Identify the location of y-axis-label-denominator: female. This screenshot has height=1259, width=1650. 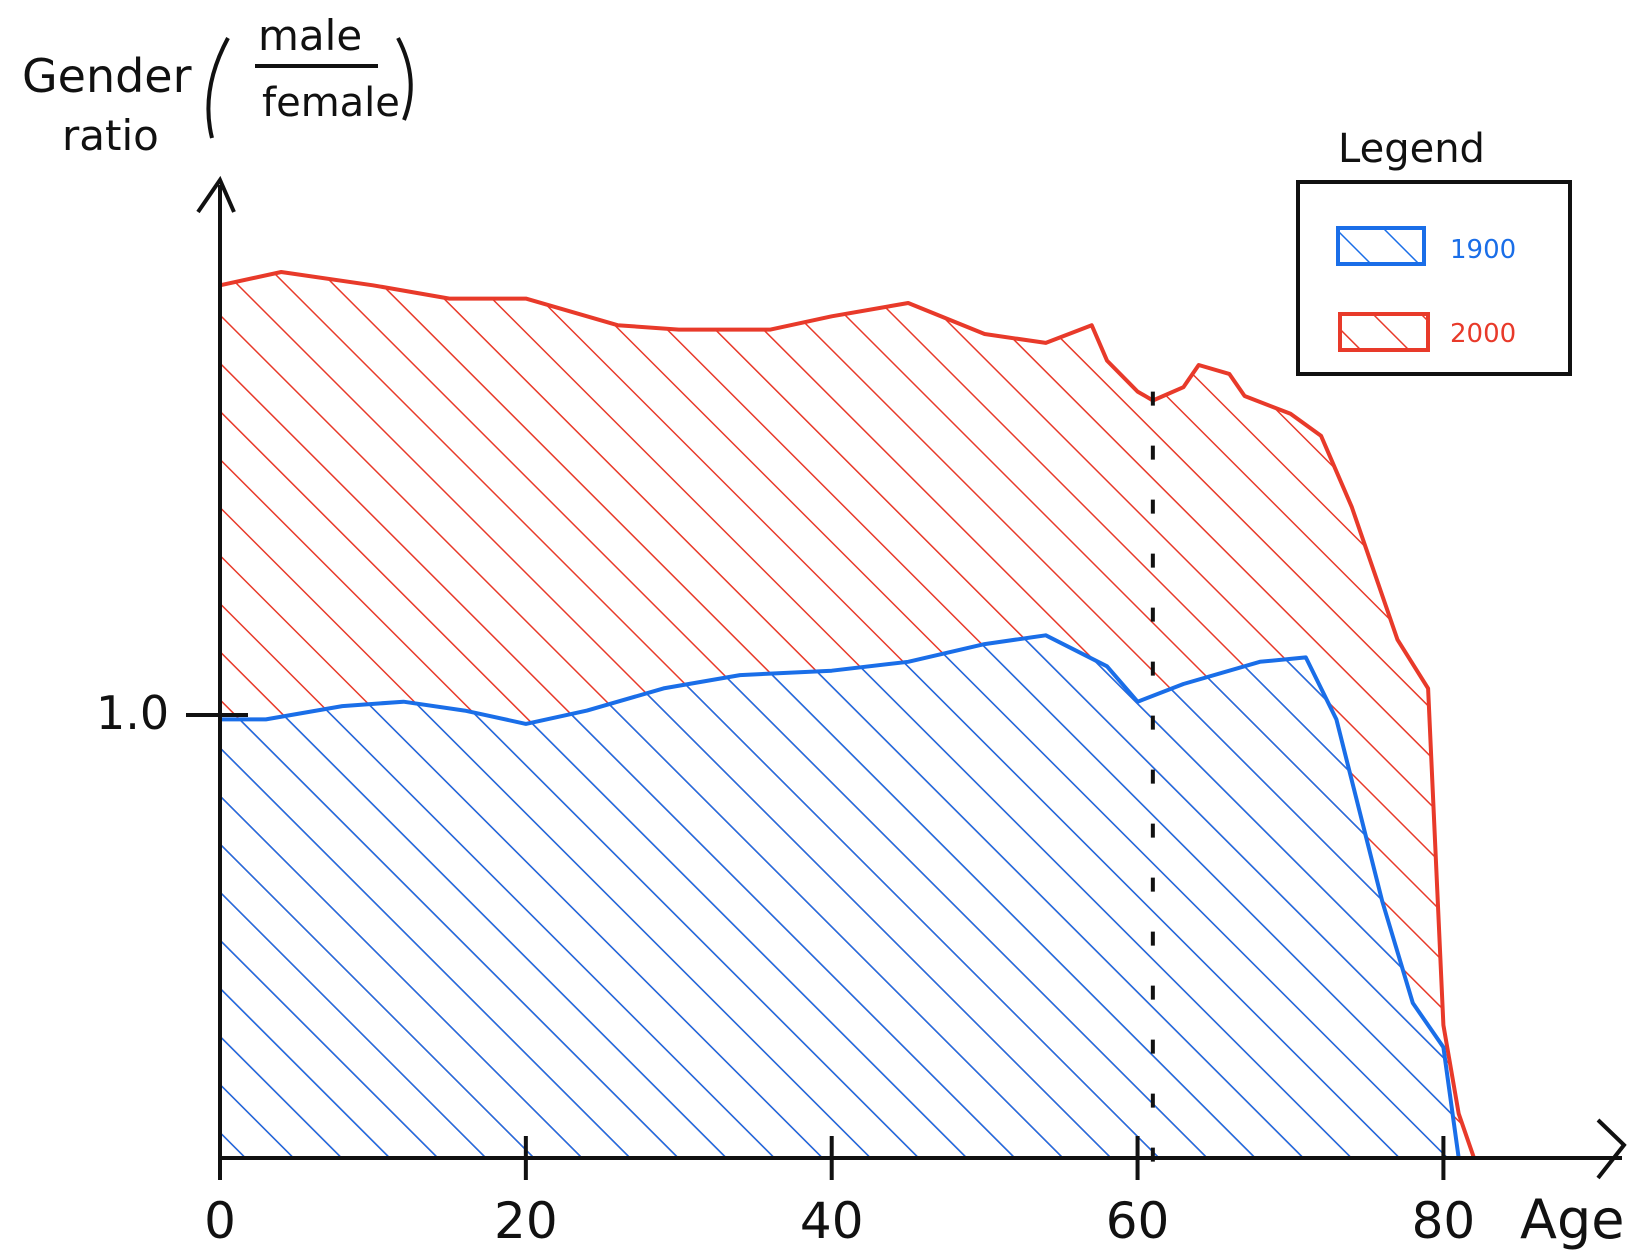
(331, 103).